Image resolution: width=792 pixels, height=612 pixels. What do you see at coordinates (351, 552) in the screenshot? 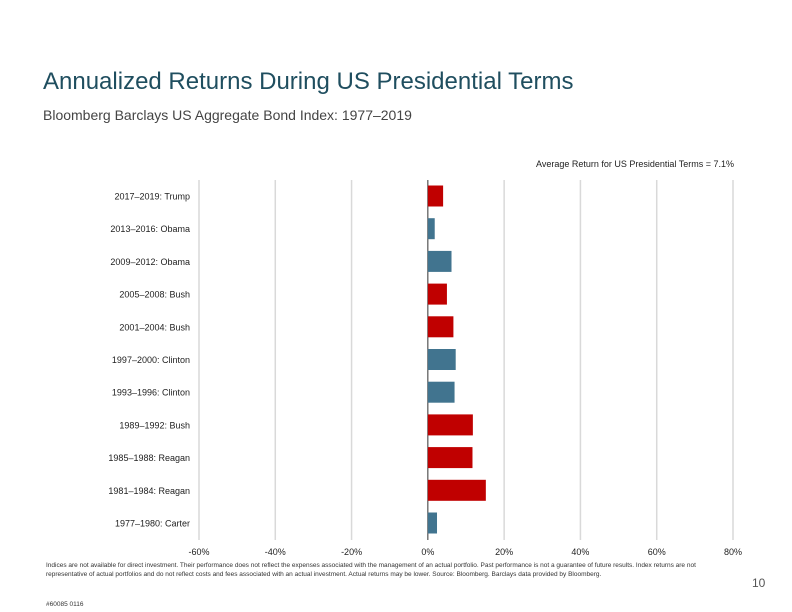
I see `x-tick-label: -20%` at bounding box center [351, 552].